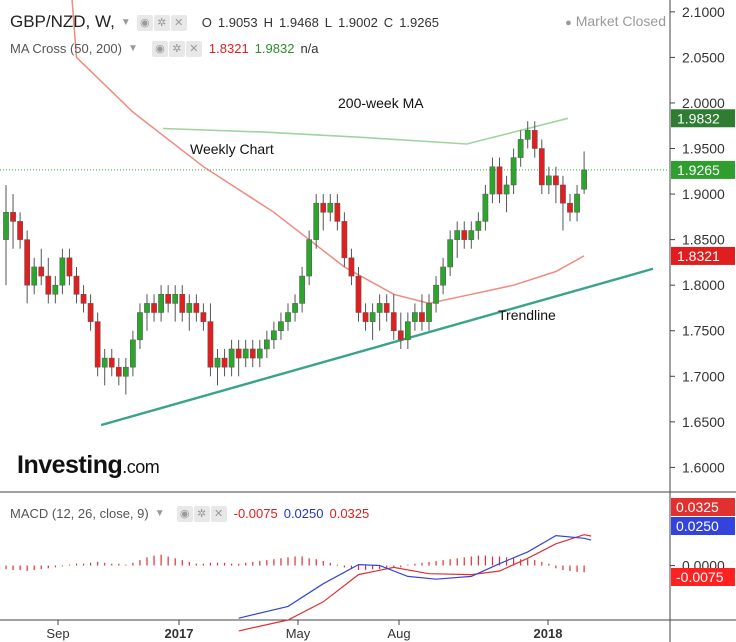  What do you see at coordinates (268, 22) in the screenshot?
I see `high-label: H` at bounding box center [268, 22].